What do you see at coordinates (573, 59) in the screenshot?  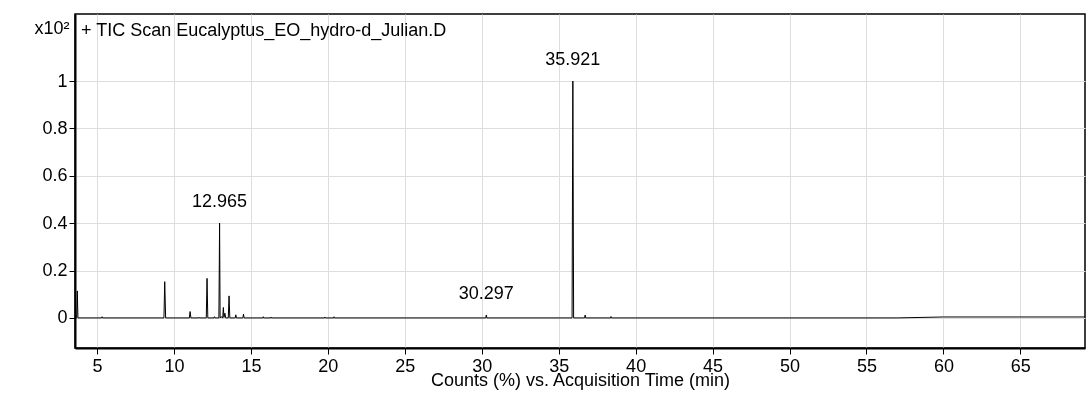 I see `annotation: 35.921` at bounding box center [573, 59].